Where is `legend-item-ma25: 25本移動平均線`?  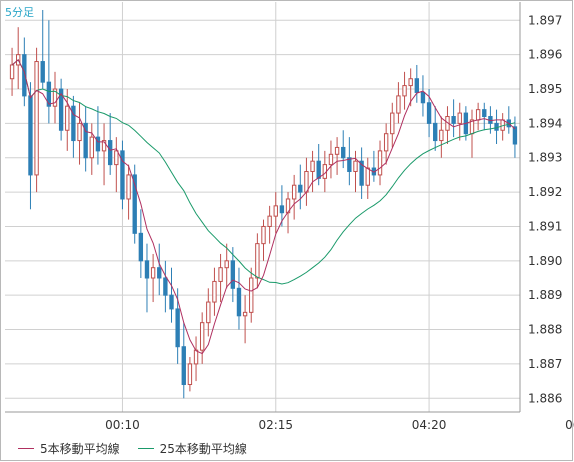
legend-item-ma25: 25本移動平均線 is located at coordinates (192, 448).